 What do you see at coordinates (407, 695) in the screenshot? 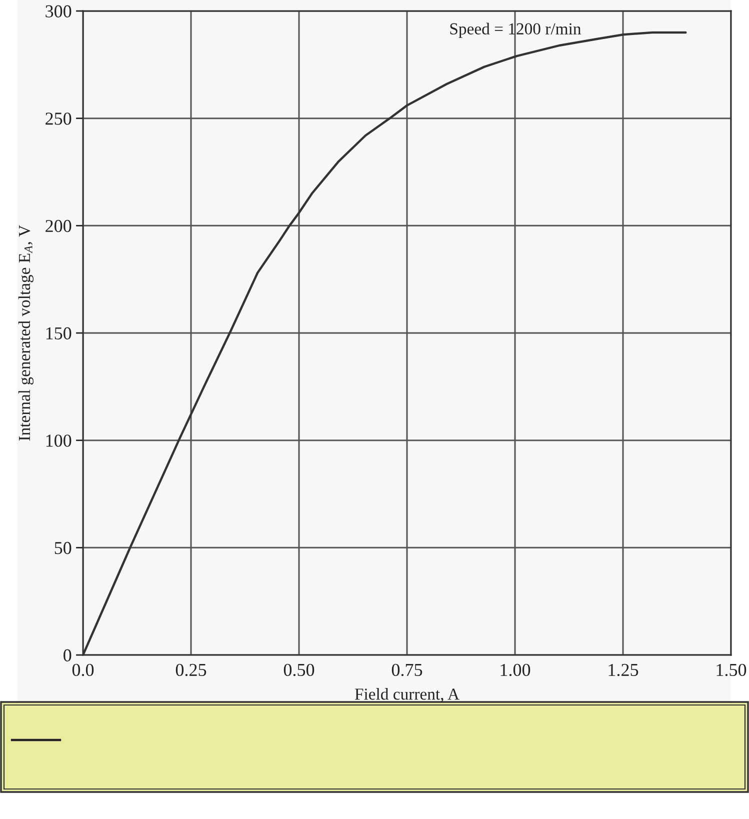
I see `x-axis-title: Field current, A` at bounding box center [407, 695].